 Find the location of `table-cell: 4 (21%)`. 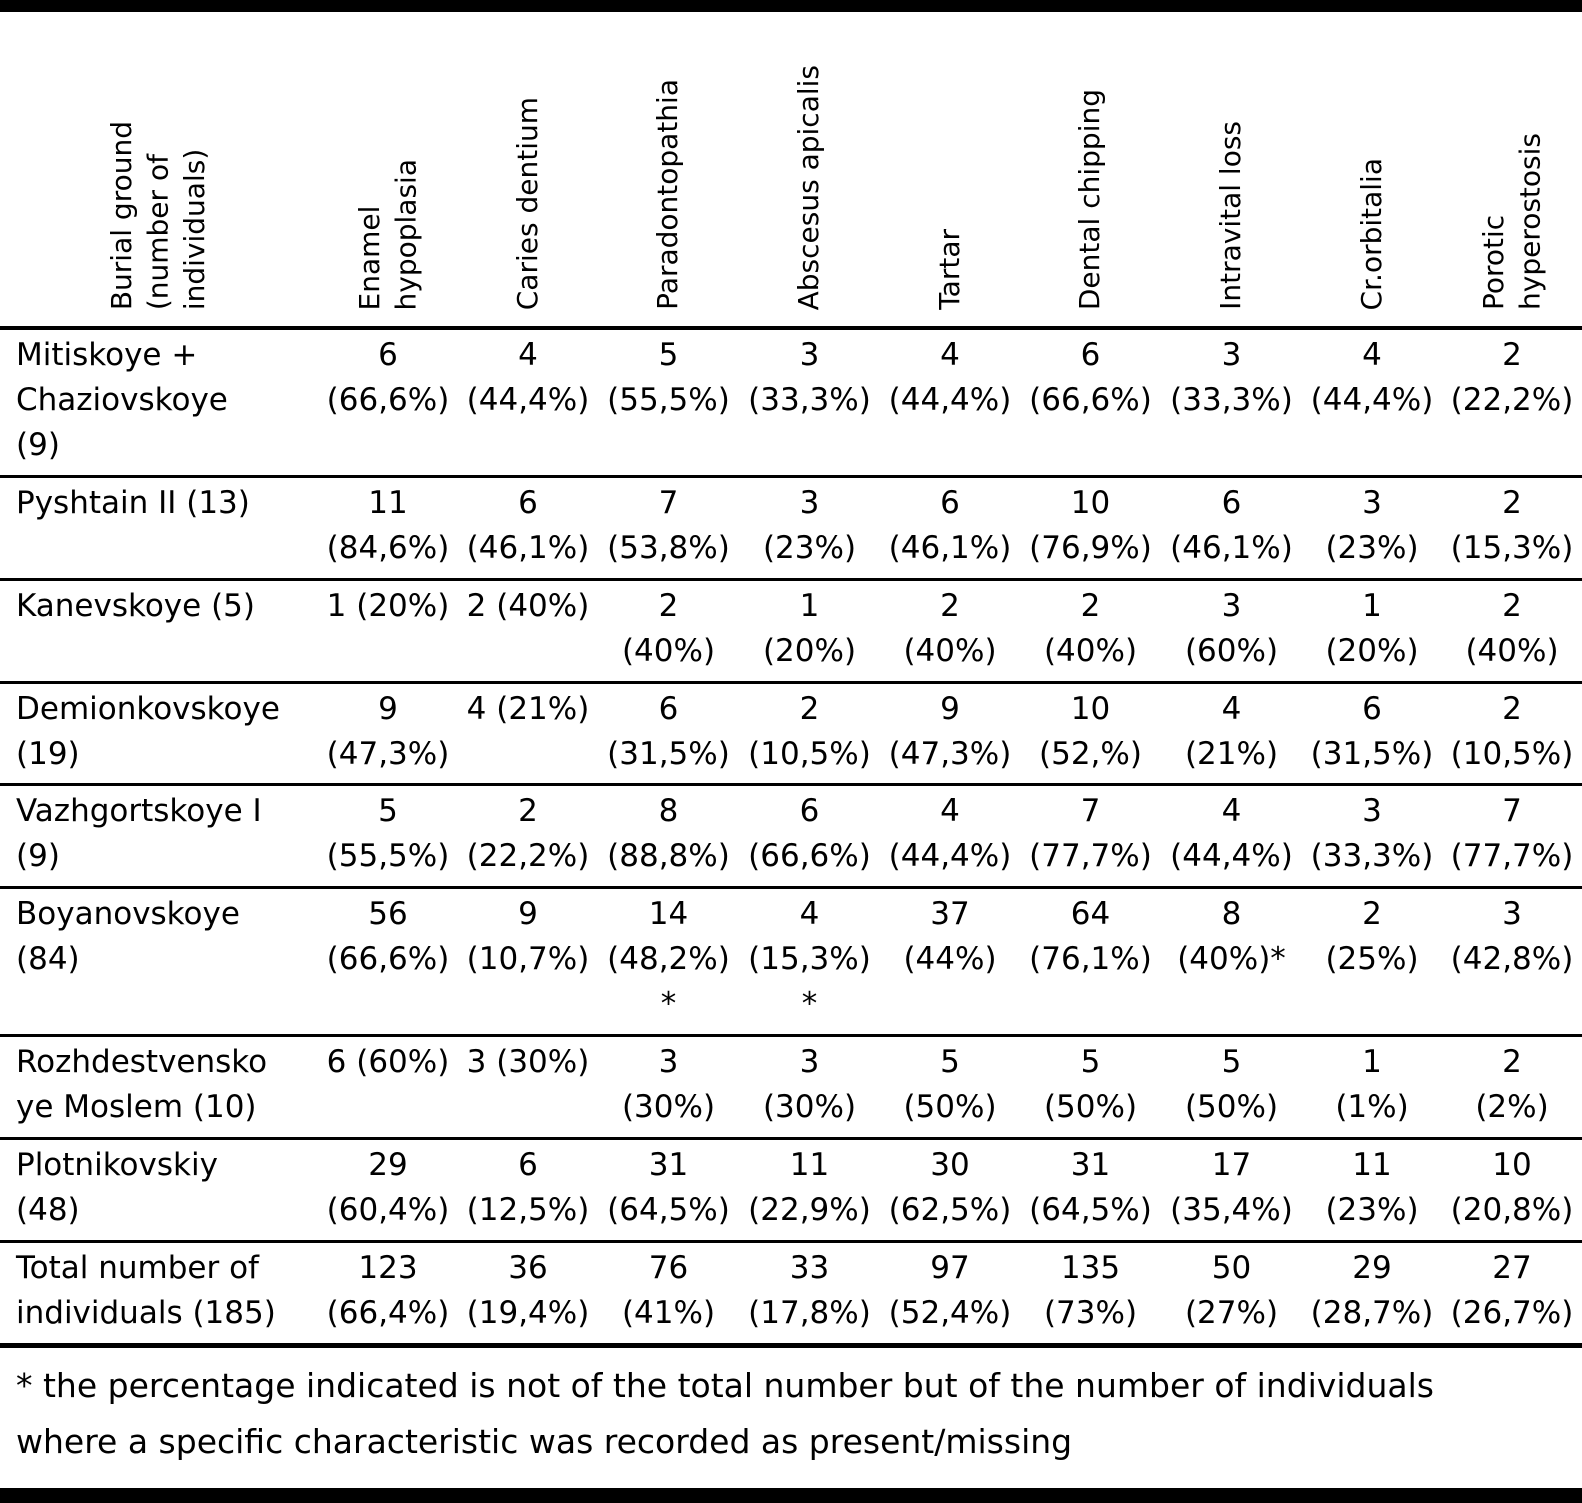

table-cell: 4 (21%) is located at coordinates (528, 732).